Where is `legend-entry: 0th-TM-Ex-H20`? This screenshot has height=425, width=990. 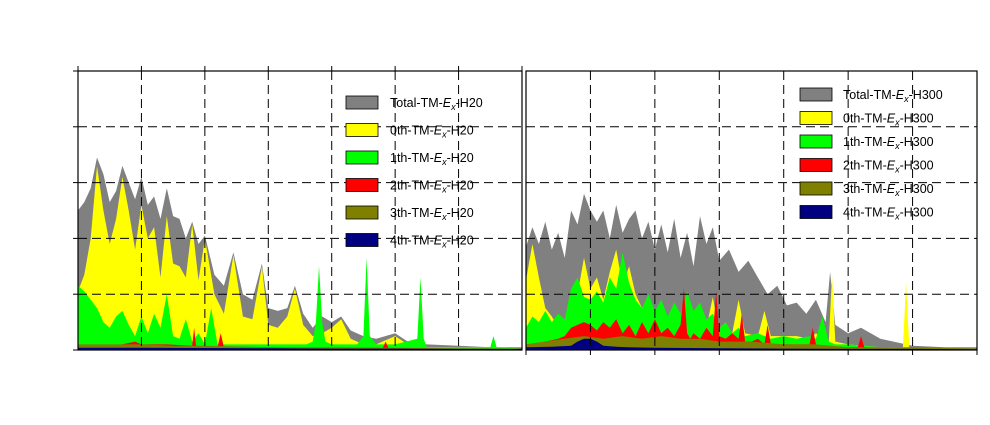 legend-entry: 0th-TM-Ex-H20 is located at coordinates (432, 132).